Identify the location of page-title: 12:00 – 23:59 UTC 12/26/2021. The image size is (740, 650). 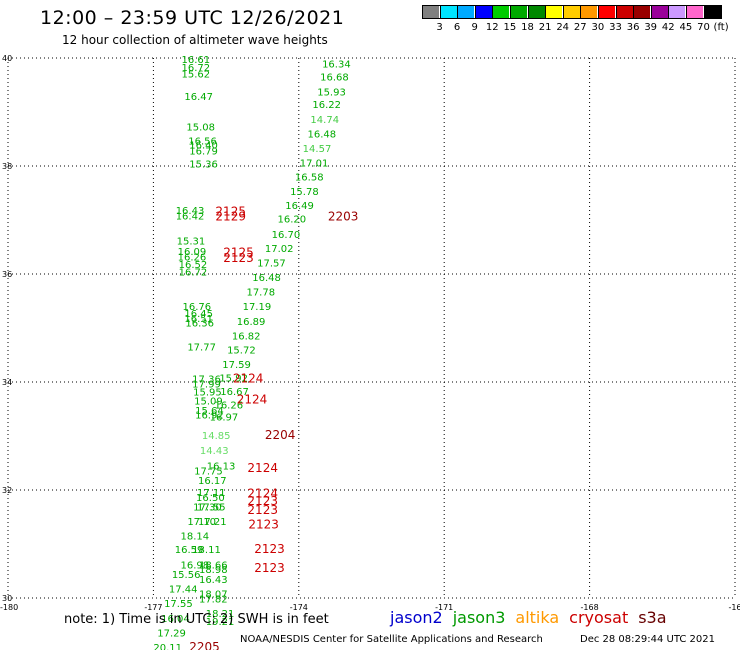
(192, 18).